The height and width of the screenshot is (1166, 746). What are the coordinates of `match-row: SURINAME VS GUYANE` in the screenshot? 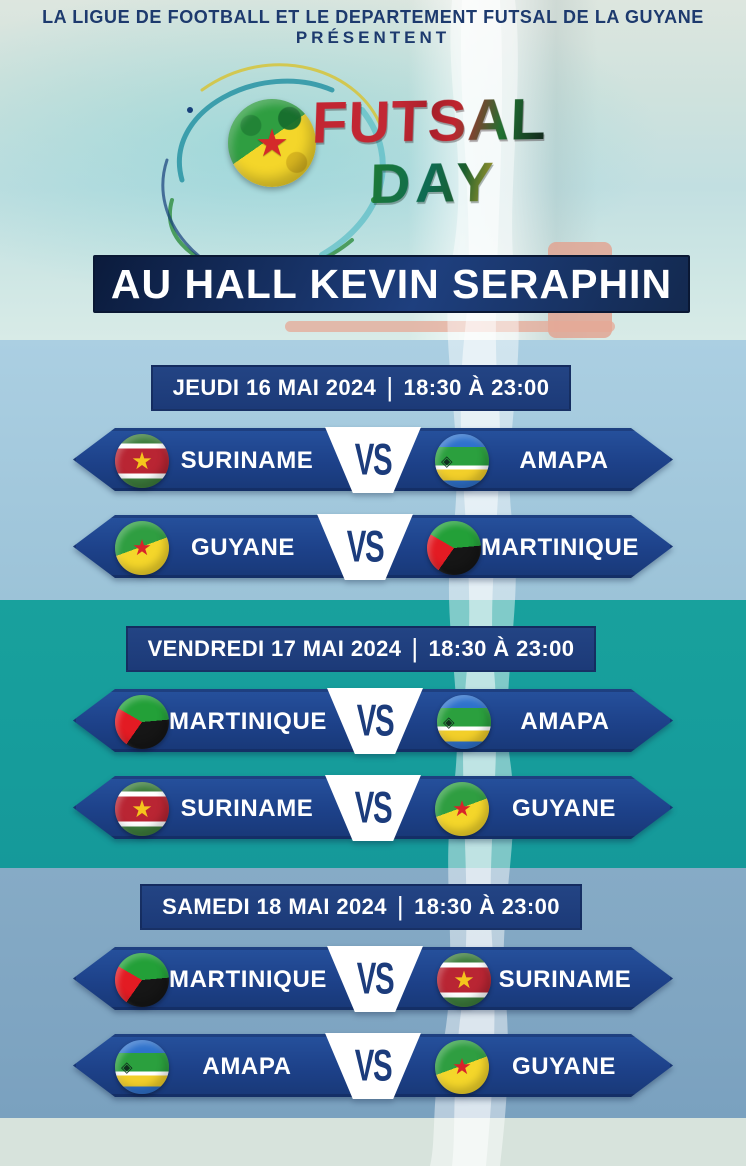 It's located at (373, 808).